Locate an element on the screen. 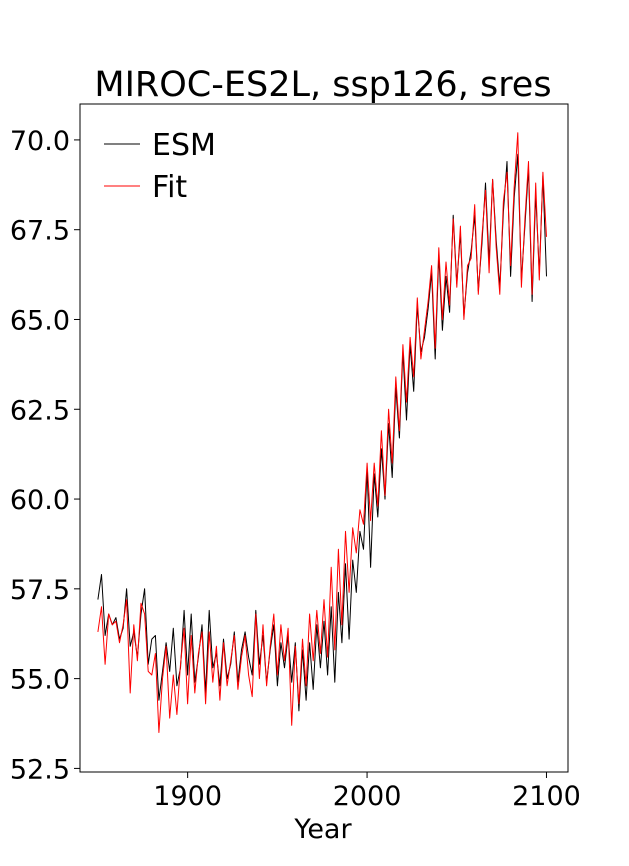 This screenshot has width=629, height=866. y-tick-label: 70.0 is located at coordinates (40, 141).